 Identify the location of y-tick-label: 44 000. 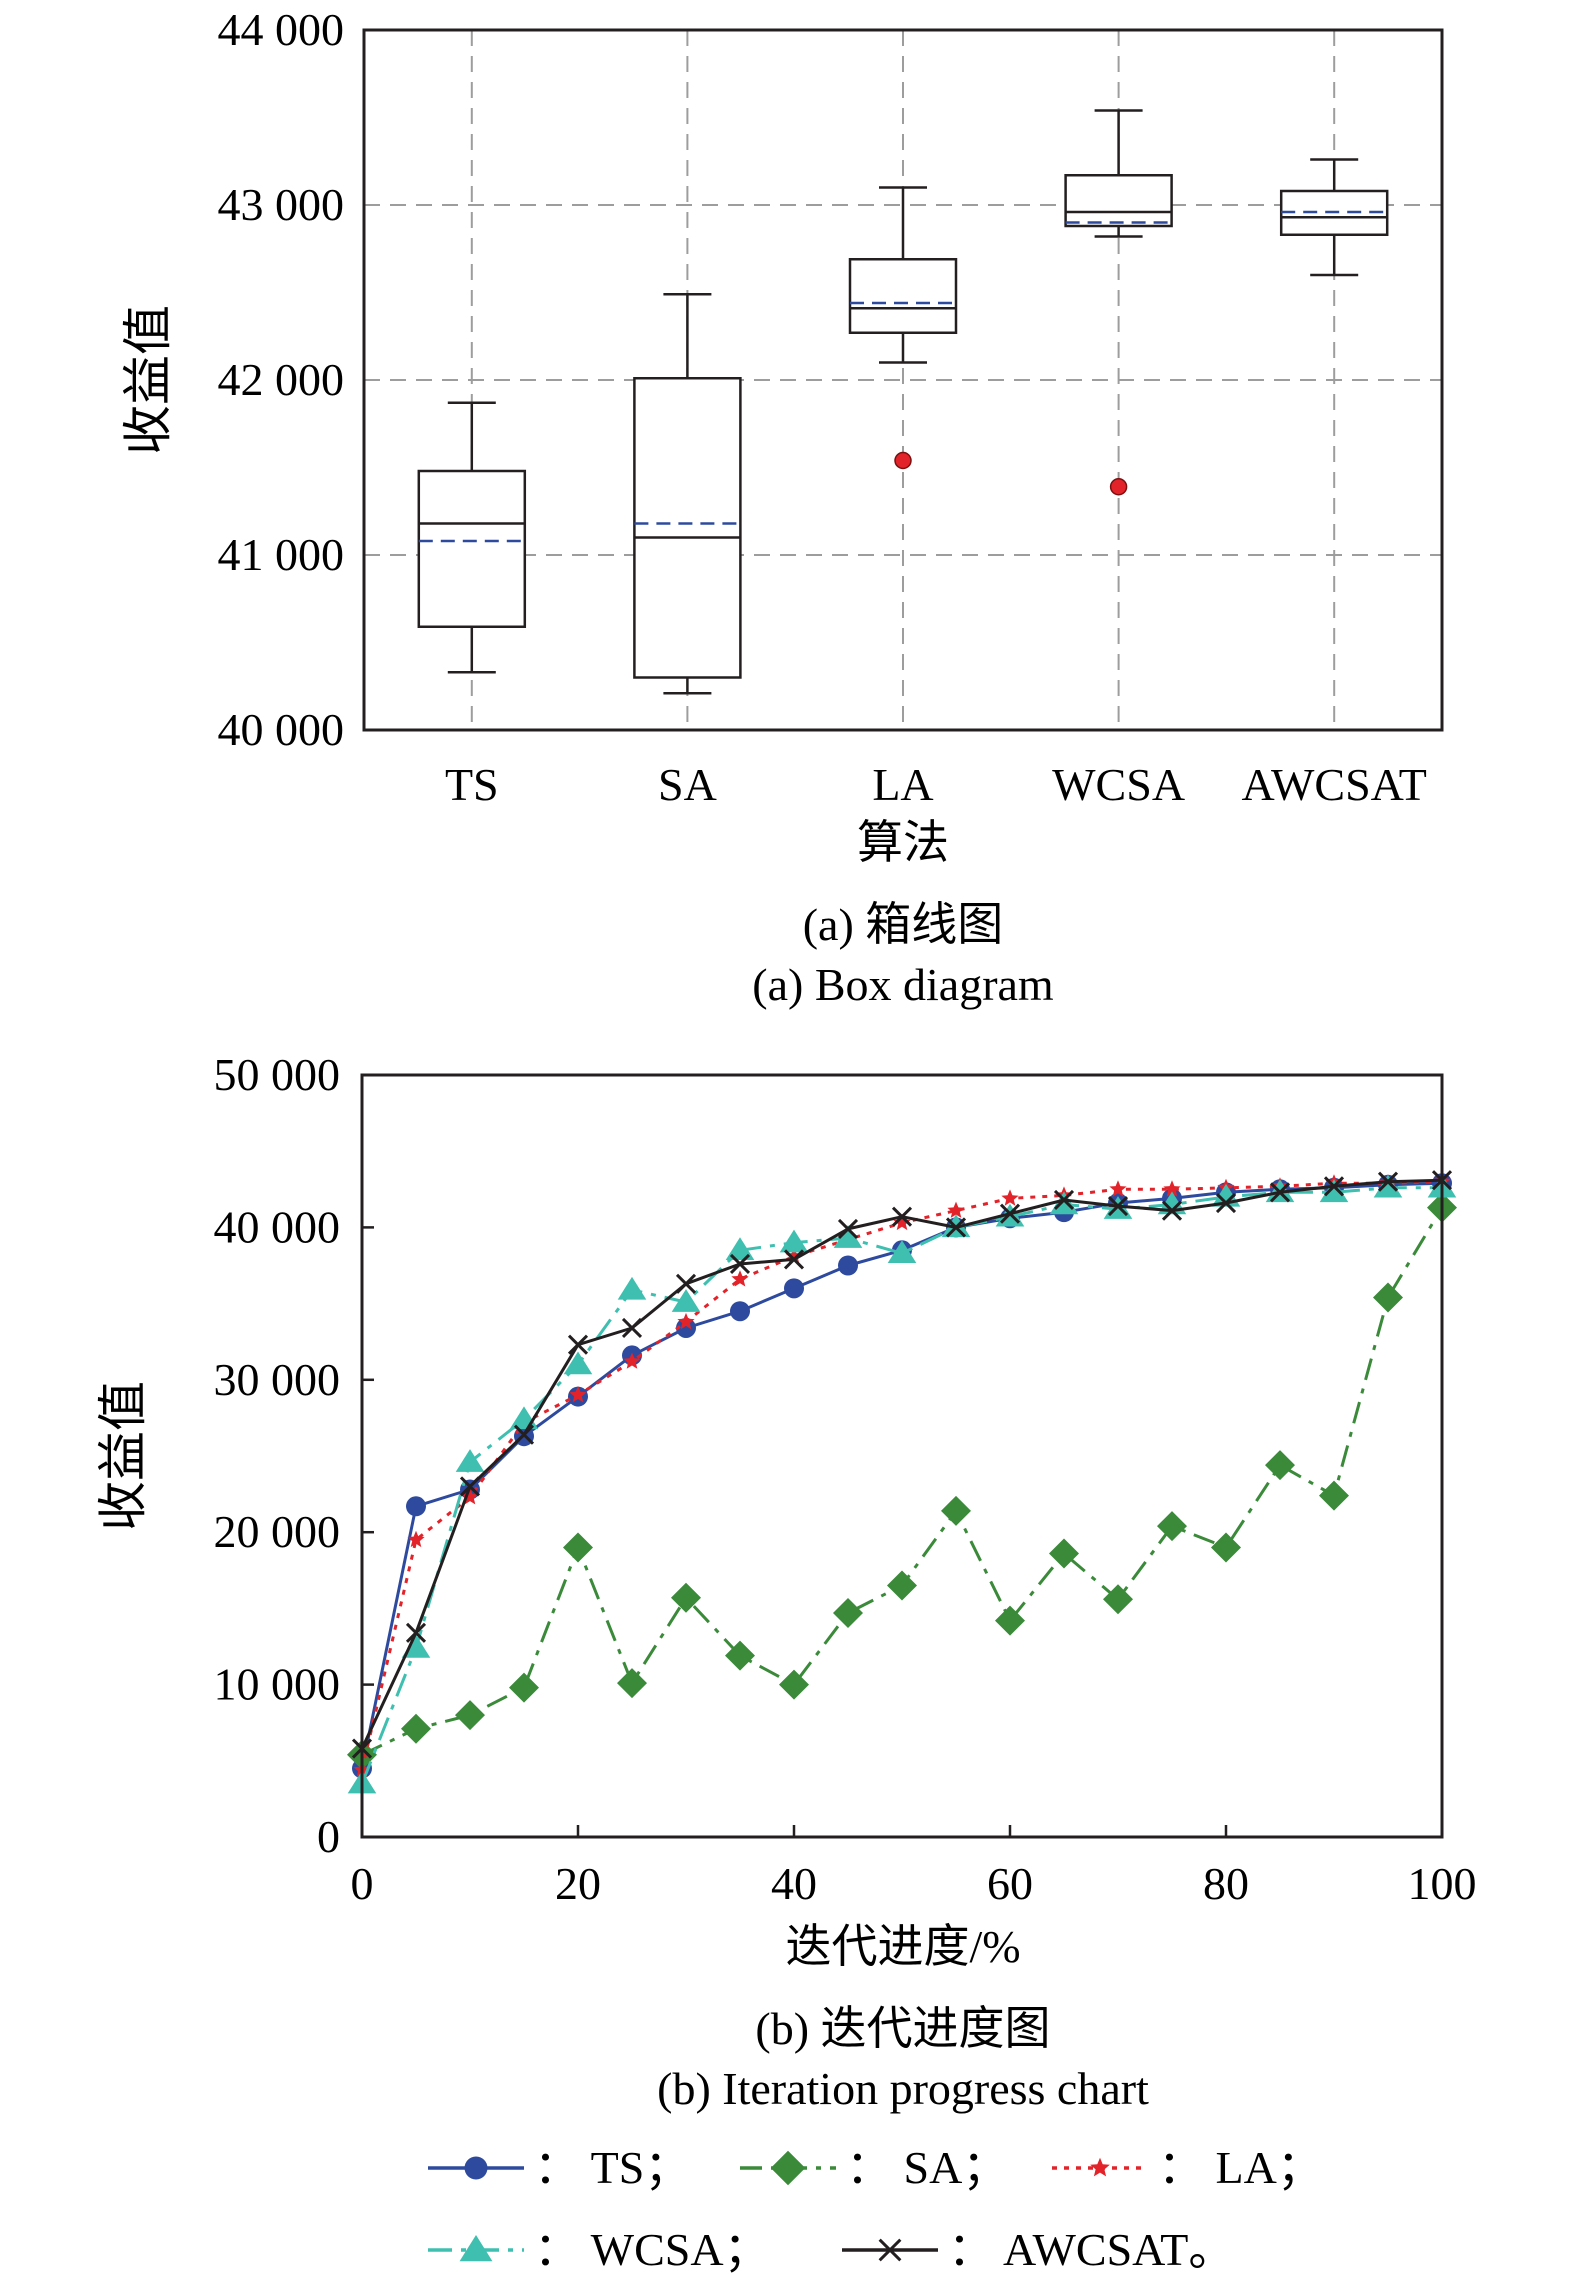
(281, 29).